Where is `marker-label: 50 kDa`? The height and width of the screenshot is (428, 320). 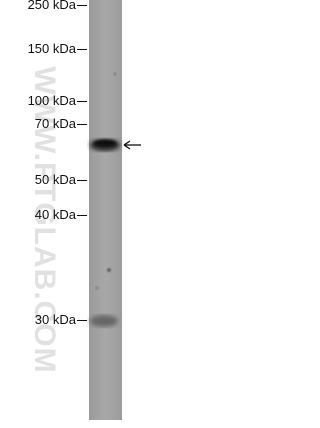 marker-label: 50 kDa is located at coordinates (55, 179).